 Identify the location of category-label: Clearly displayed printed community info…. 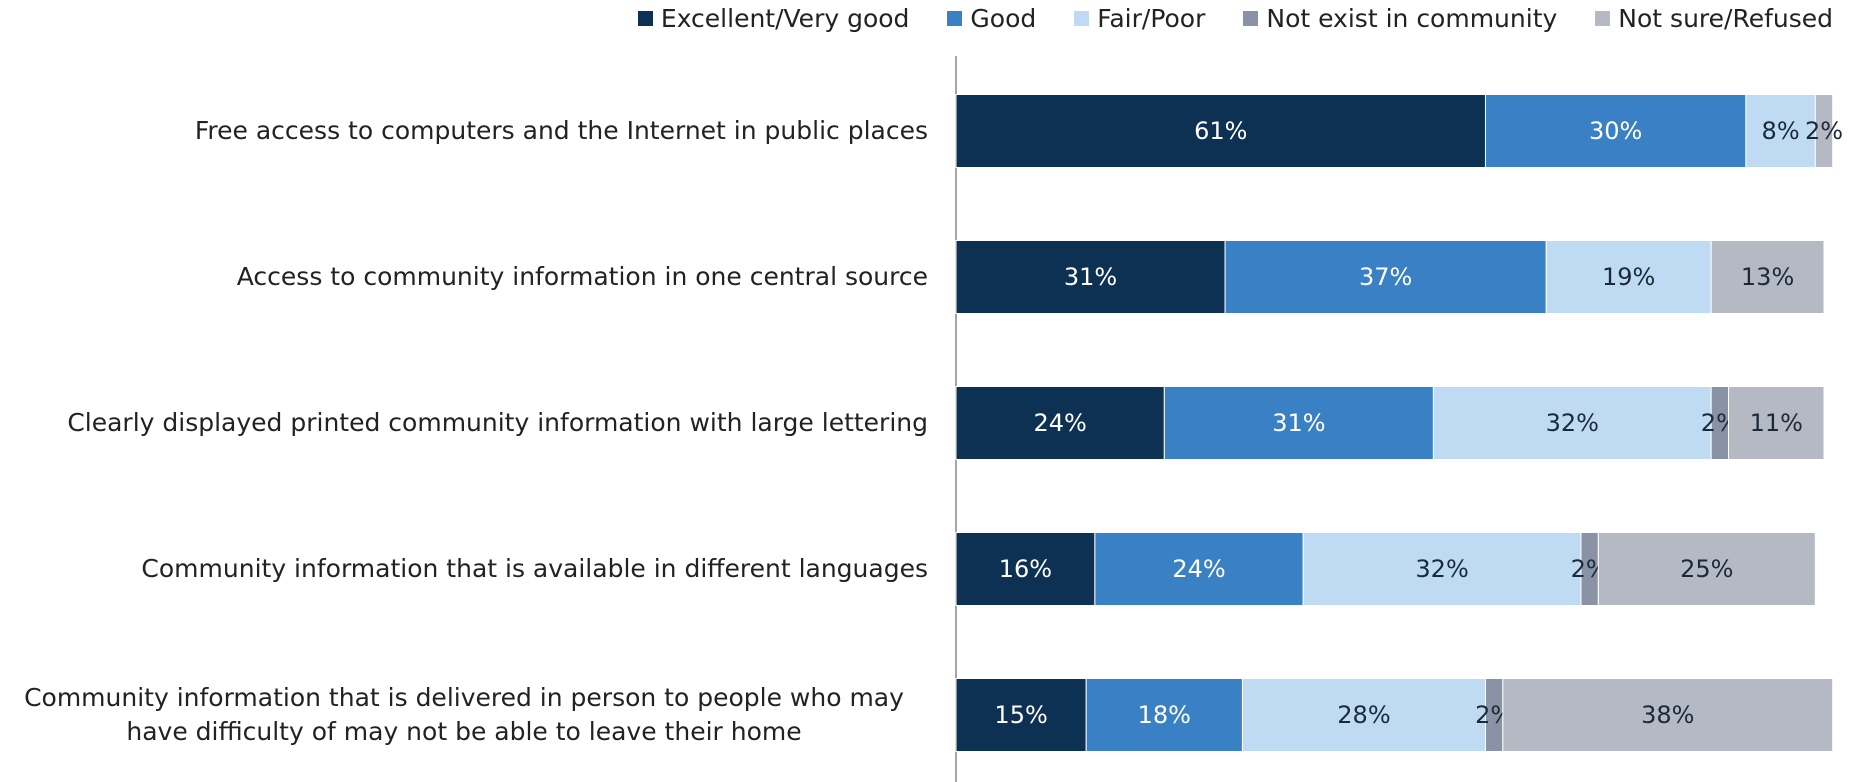
(464, 423).